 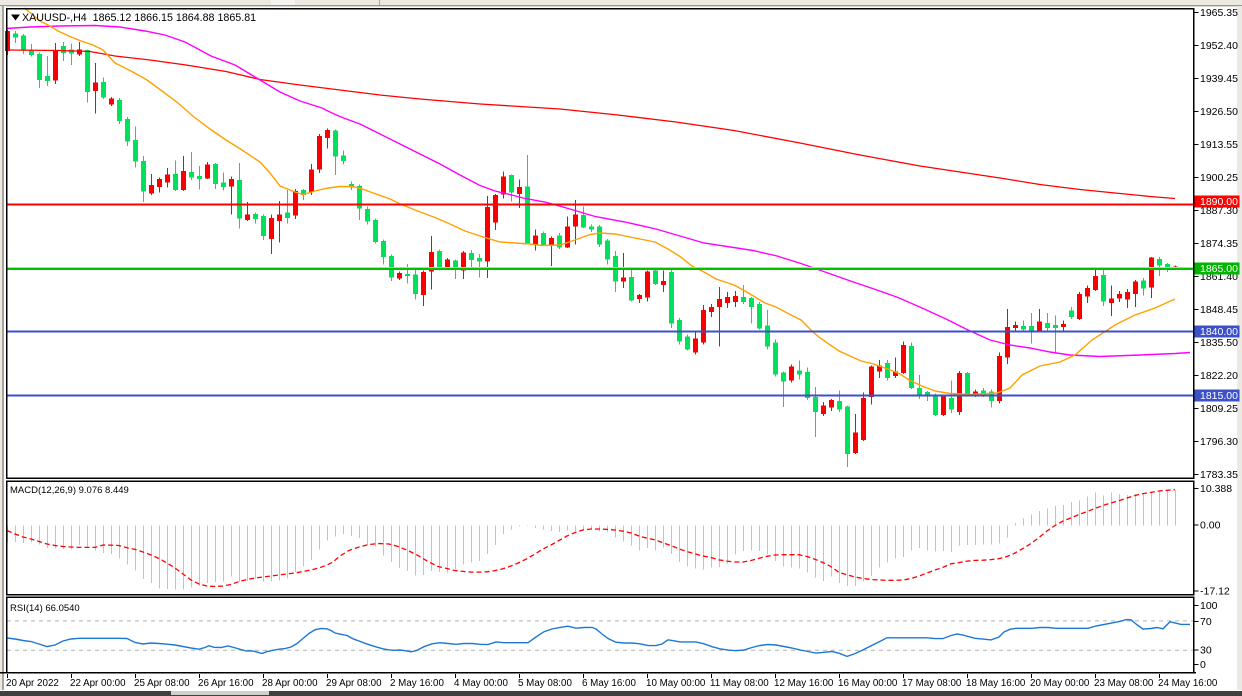 What do you see at coordinates (290, 683) in the screenshot?
I see `svg-text: 28 Apr 00:00` at bounding box center [290, 683].